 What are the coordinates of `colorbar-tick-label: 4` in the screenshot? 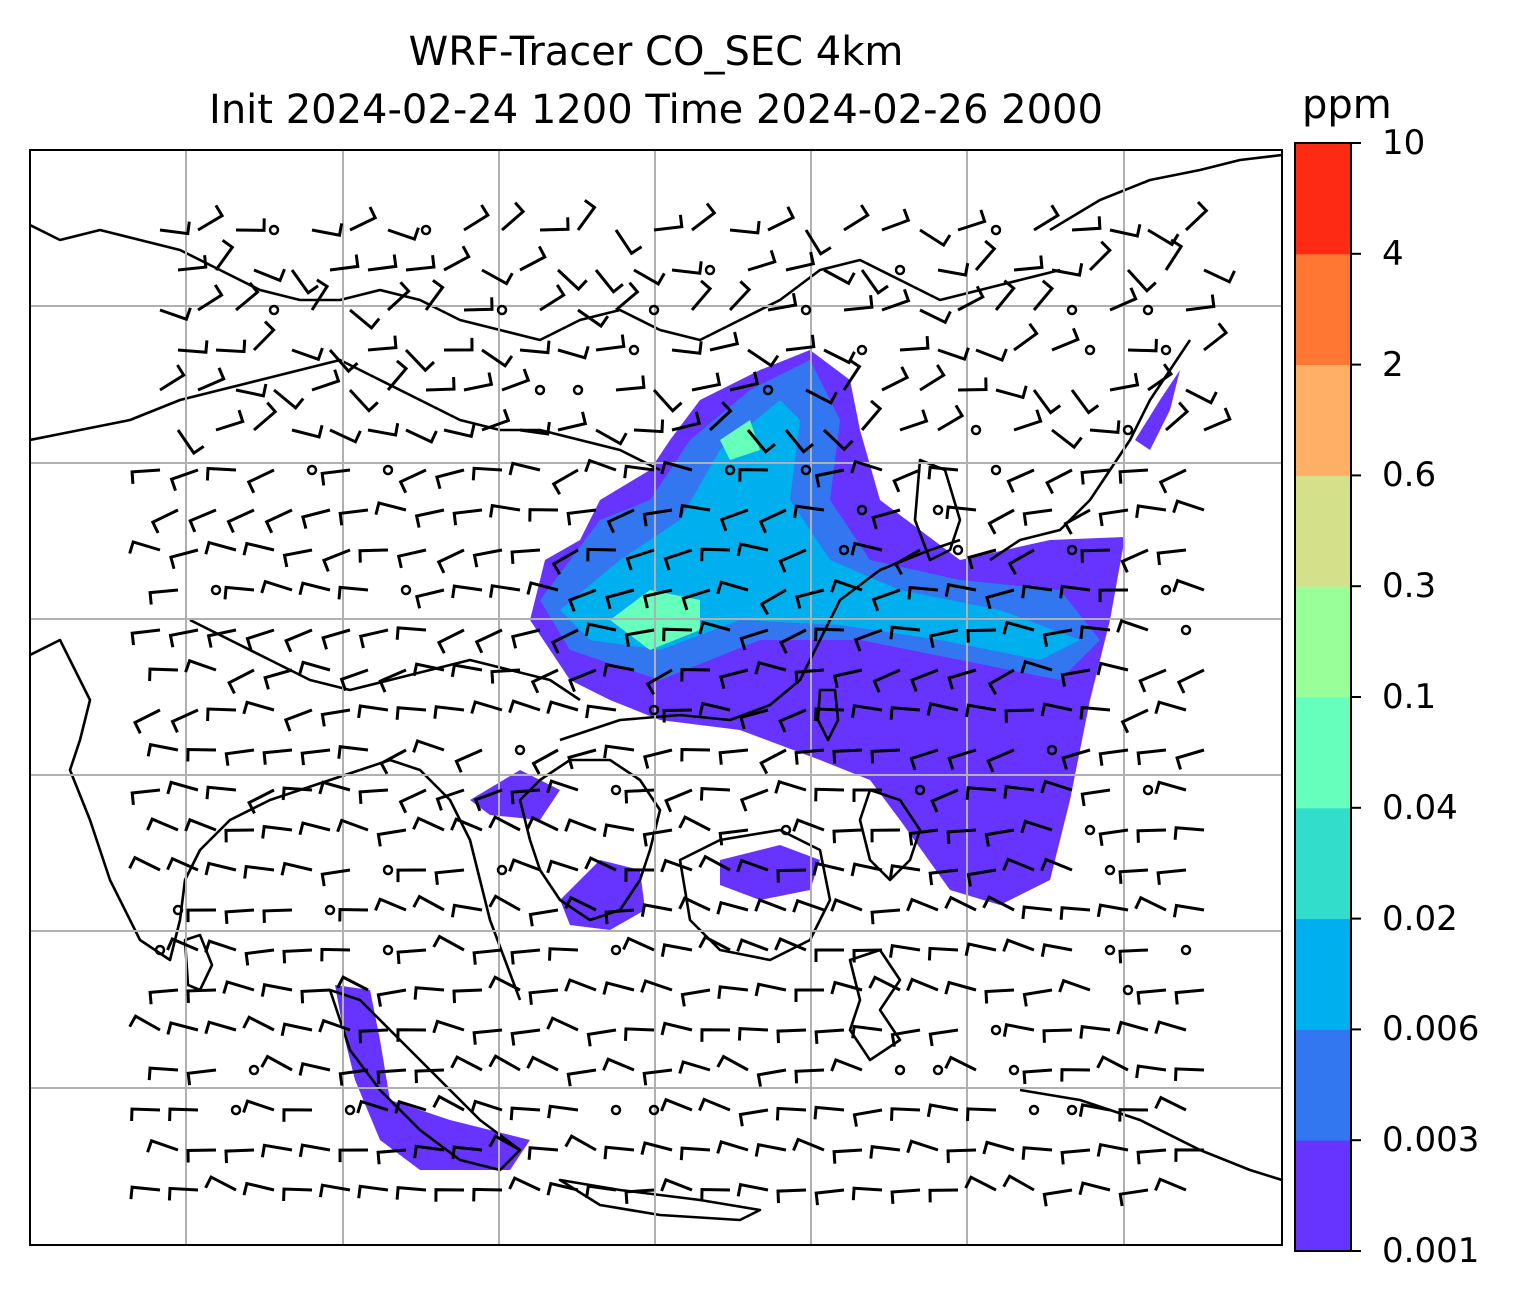 It's located at (1393, 253).